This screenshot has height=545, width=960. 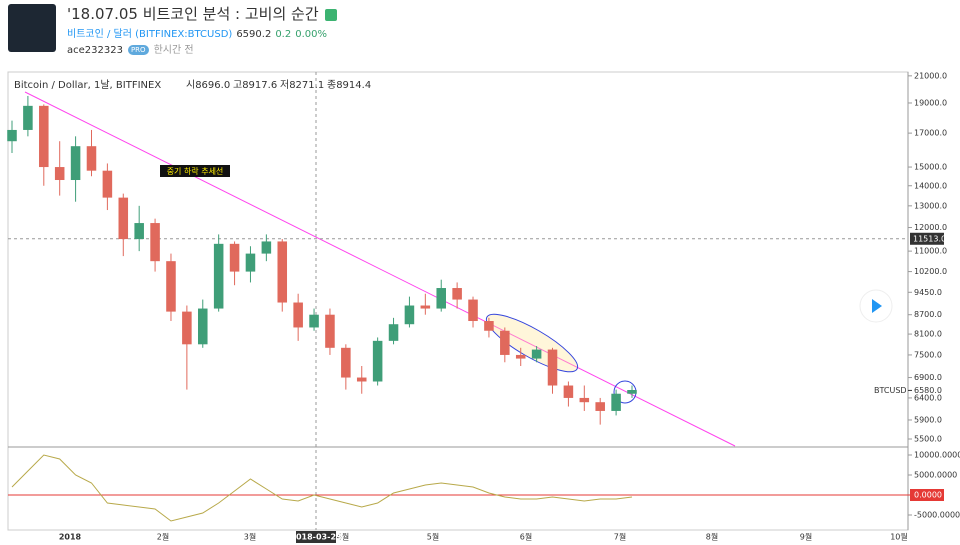 I want to click on pro-badge: PRO, so click(x=138, y=50).